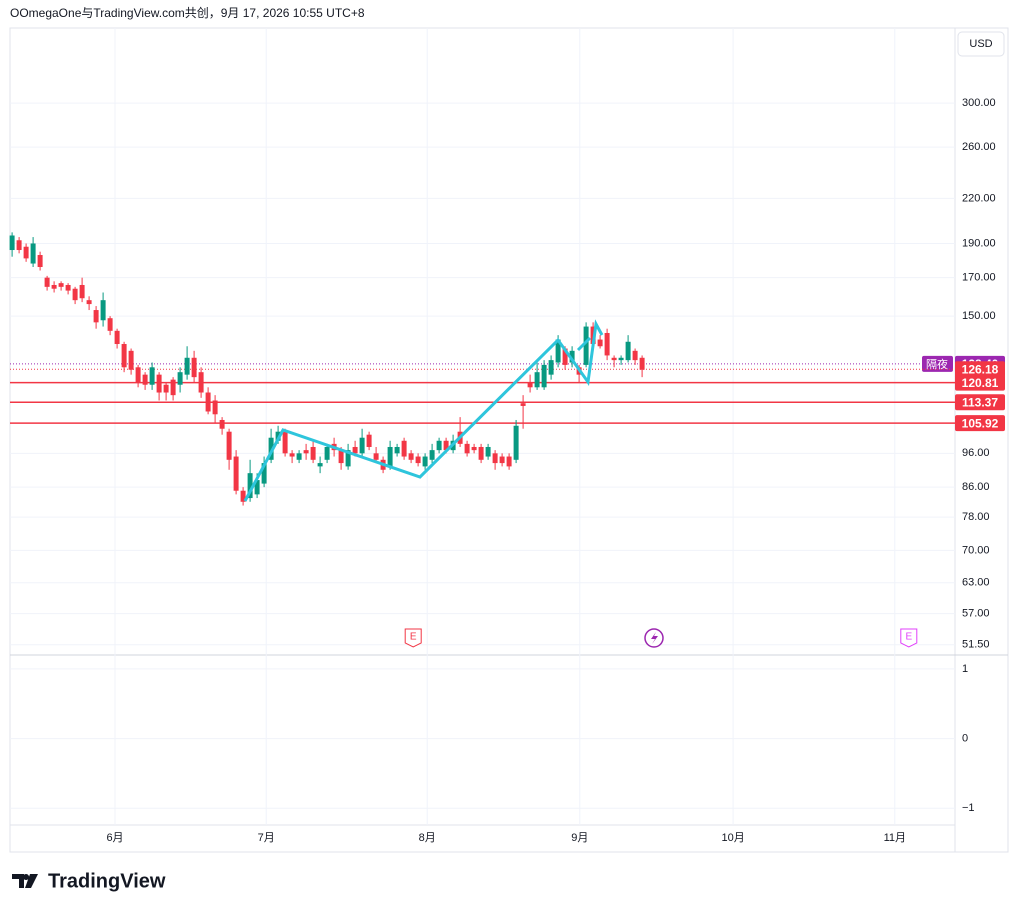 Image resolution: width=1018 pixels, height=917 pixels. I want to click on x-tick-label: 11月, so click(895, 838).